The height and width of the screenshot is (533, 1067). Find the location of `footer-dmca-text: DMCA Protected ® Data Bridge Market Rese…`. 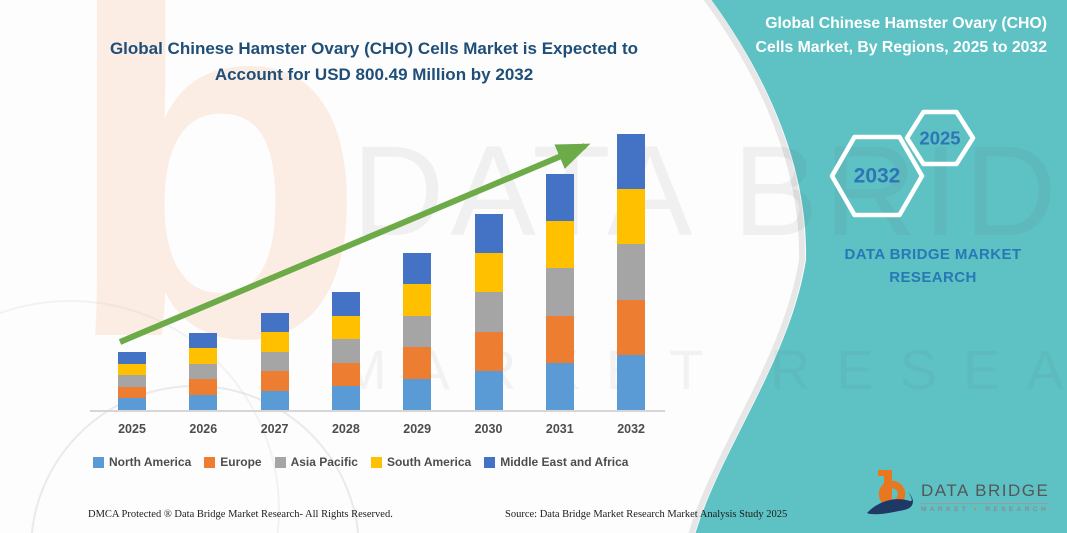

footer-dmca-text: DMCA Protected ® Data Bridge Market Rese… is located at coordinates (240, 514).